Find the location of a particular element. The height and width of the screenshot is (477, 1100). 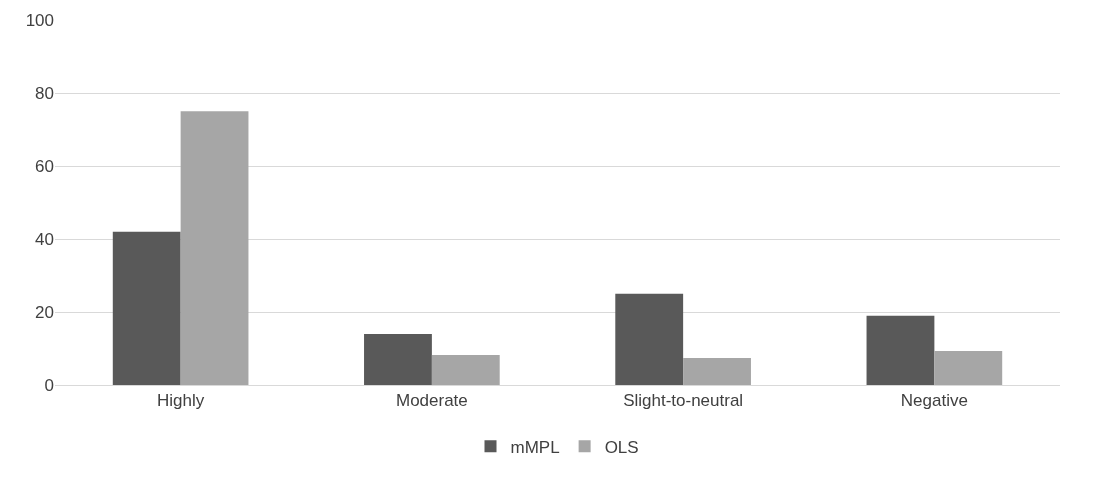

y-tick-label: 0 is located at coordinates (49, 385).